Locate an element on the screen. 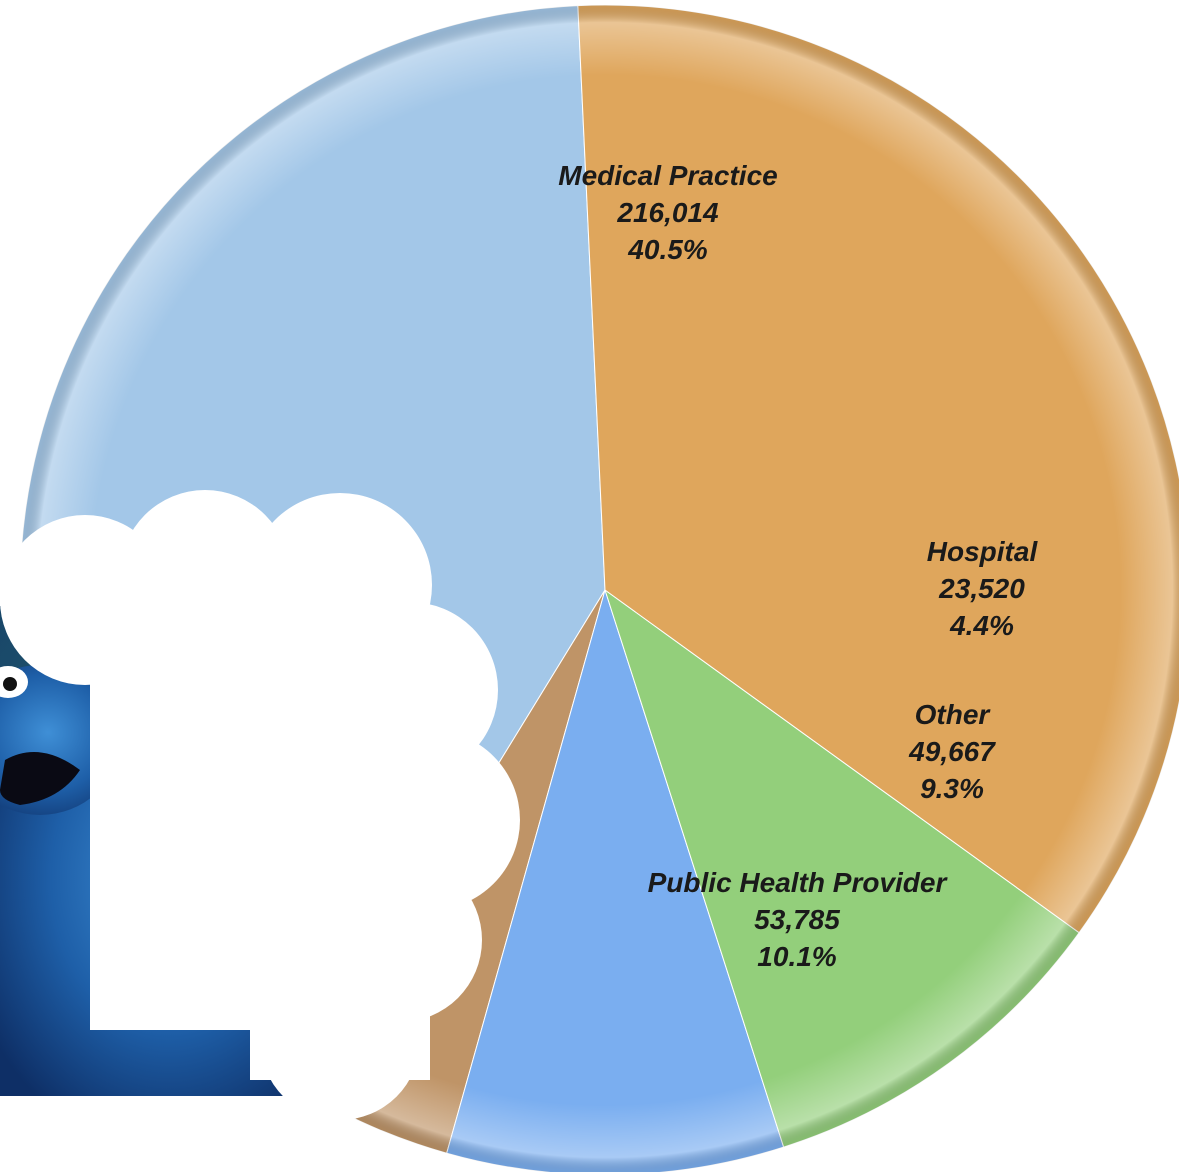 This screenshot has height=1172, width=1179. slice-name: Hospital is located at coordinates (983, 551).